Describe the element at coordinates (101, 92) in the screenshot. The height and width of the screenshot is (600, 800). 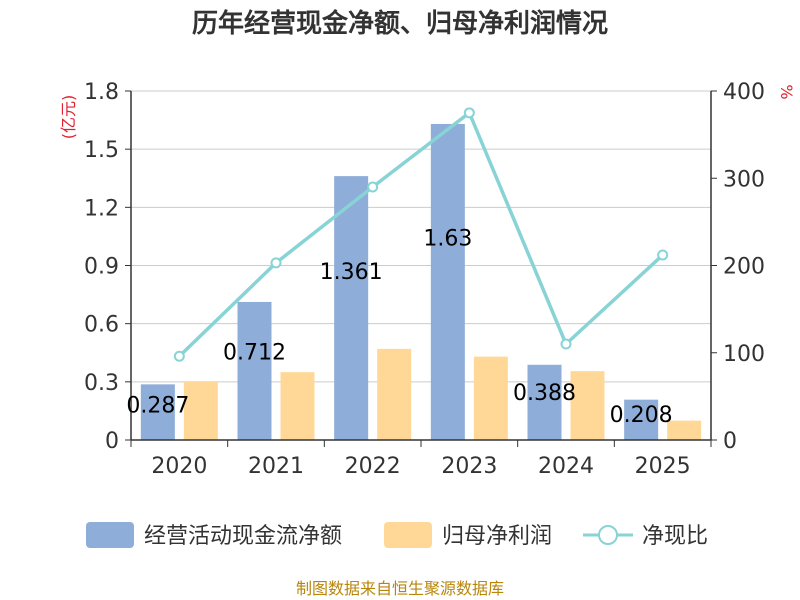
I see `left-tick-label: 1.8` at that location.